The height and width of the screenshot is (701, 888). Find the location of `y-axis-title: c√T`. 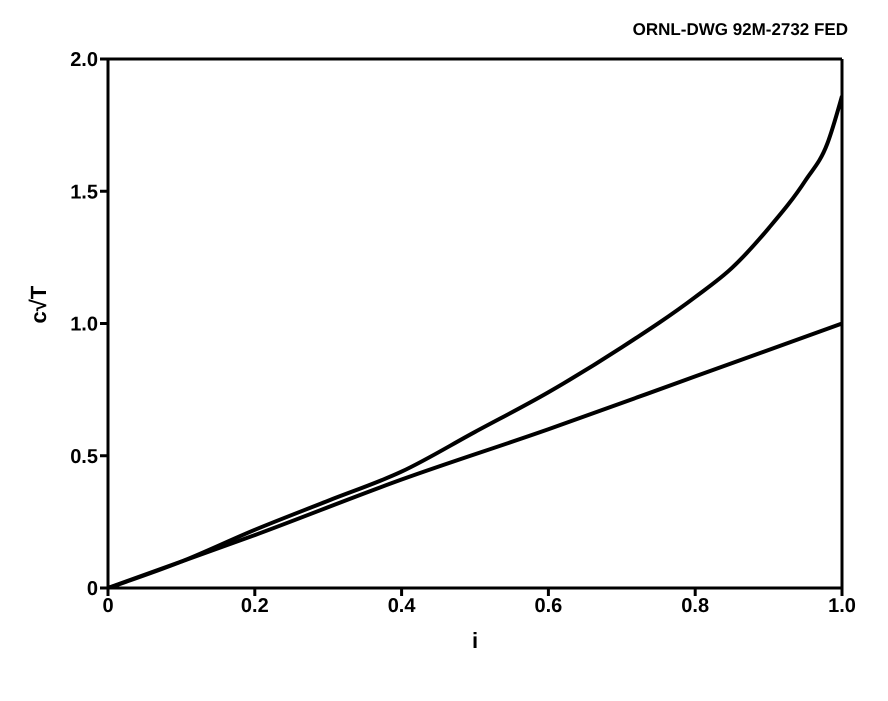

y-axis-title: c√T is located at coordinates (38, 304).